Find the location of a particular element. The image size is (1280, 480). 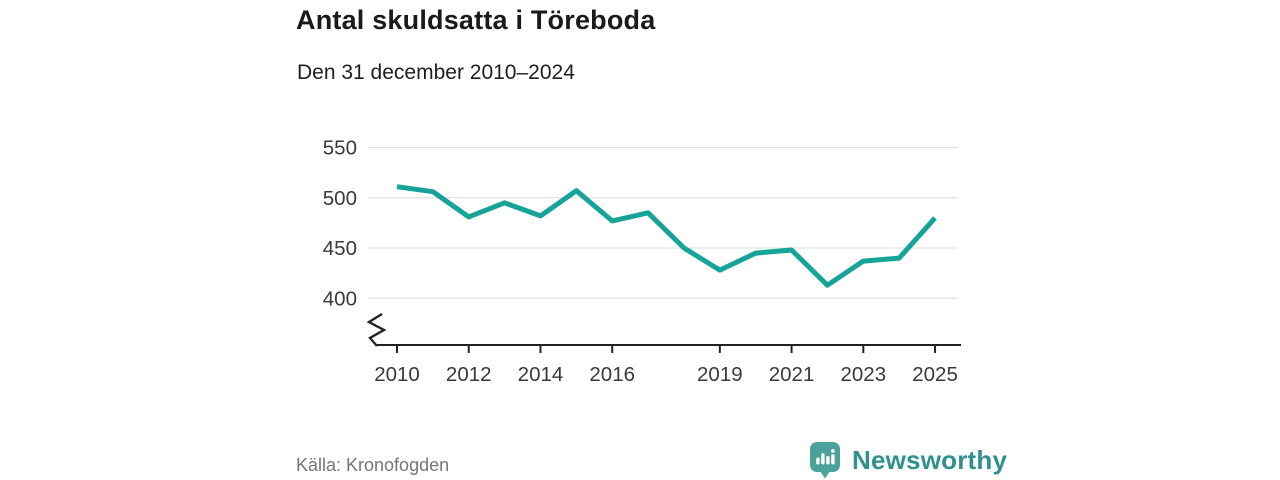

chart-title: Antal skuldsatta i Töreboda is located at coordinates (476, 20).